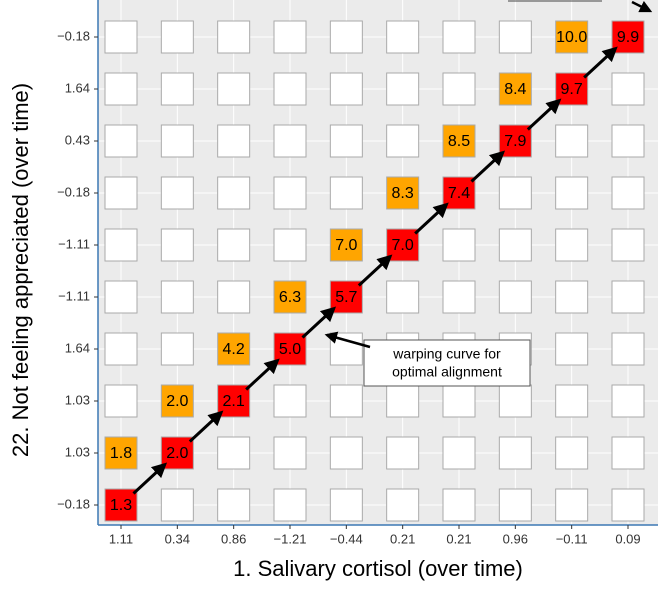  What do you see at coordinates (346, 538) in the screenshot?
I see `x-tick-label: −0.44` at bounding box center [346, 538].